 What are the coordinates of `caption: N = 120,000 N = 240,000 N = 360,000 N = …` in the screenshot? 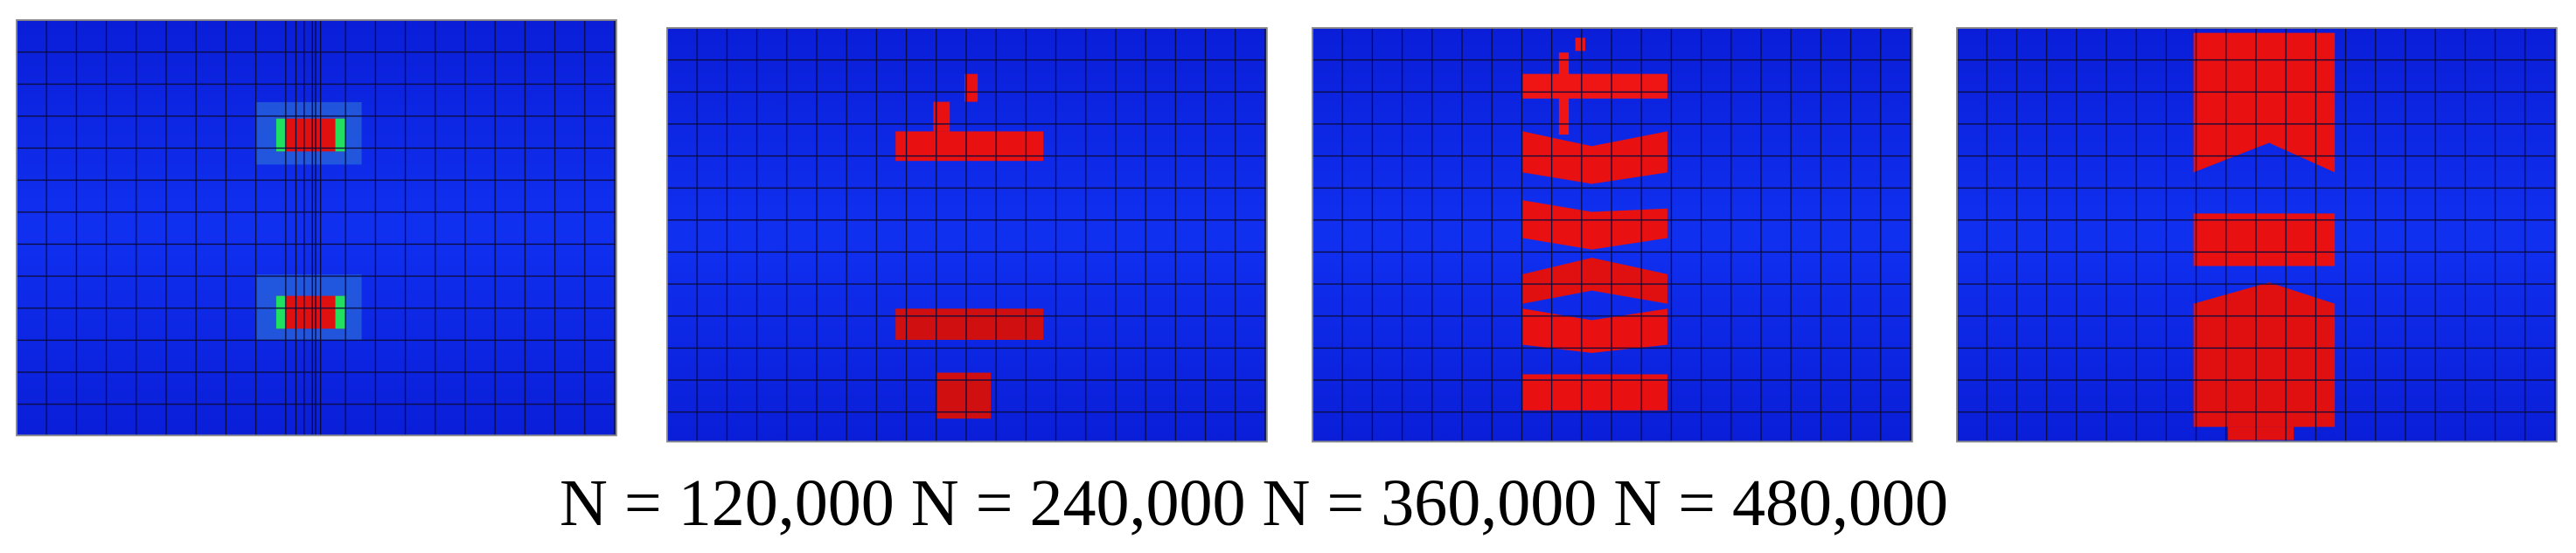 It's located at (1254, 503).